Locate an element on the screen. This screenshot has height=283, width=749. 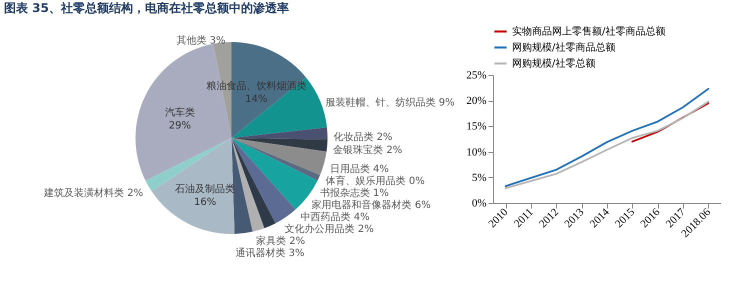
y-tick-label: 5% is located at coordinates (479, 178).